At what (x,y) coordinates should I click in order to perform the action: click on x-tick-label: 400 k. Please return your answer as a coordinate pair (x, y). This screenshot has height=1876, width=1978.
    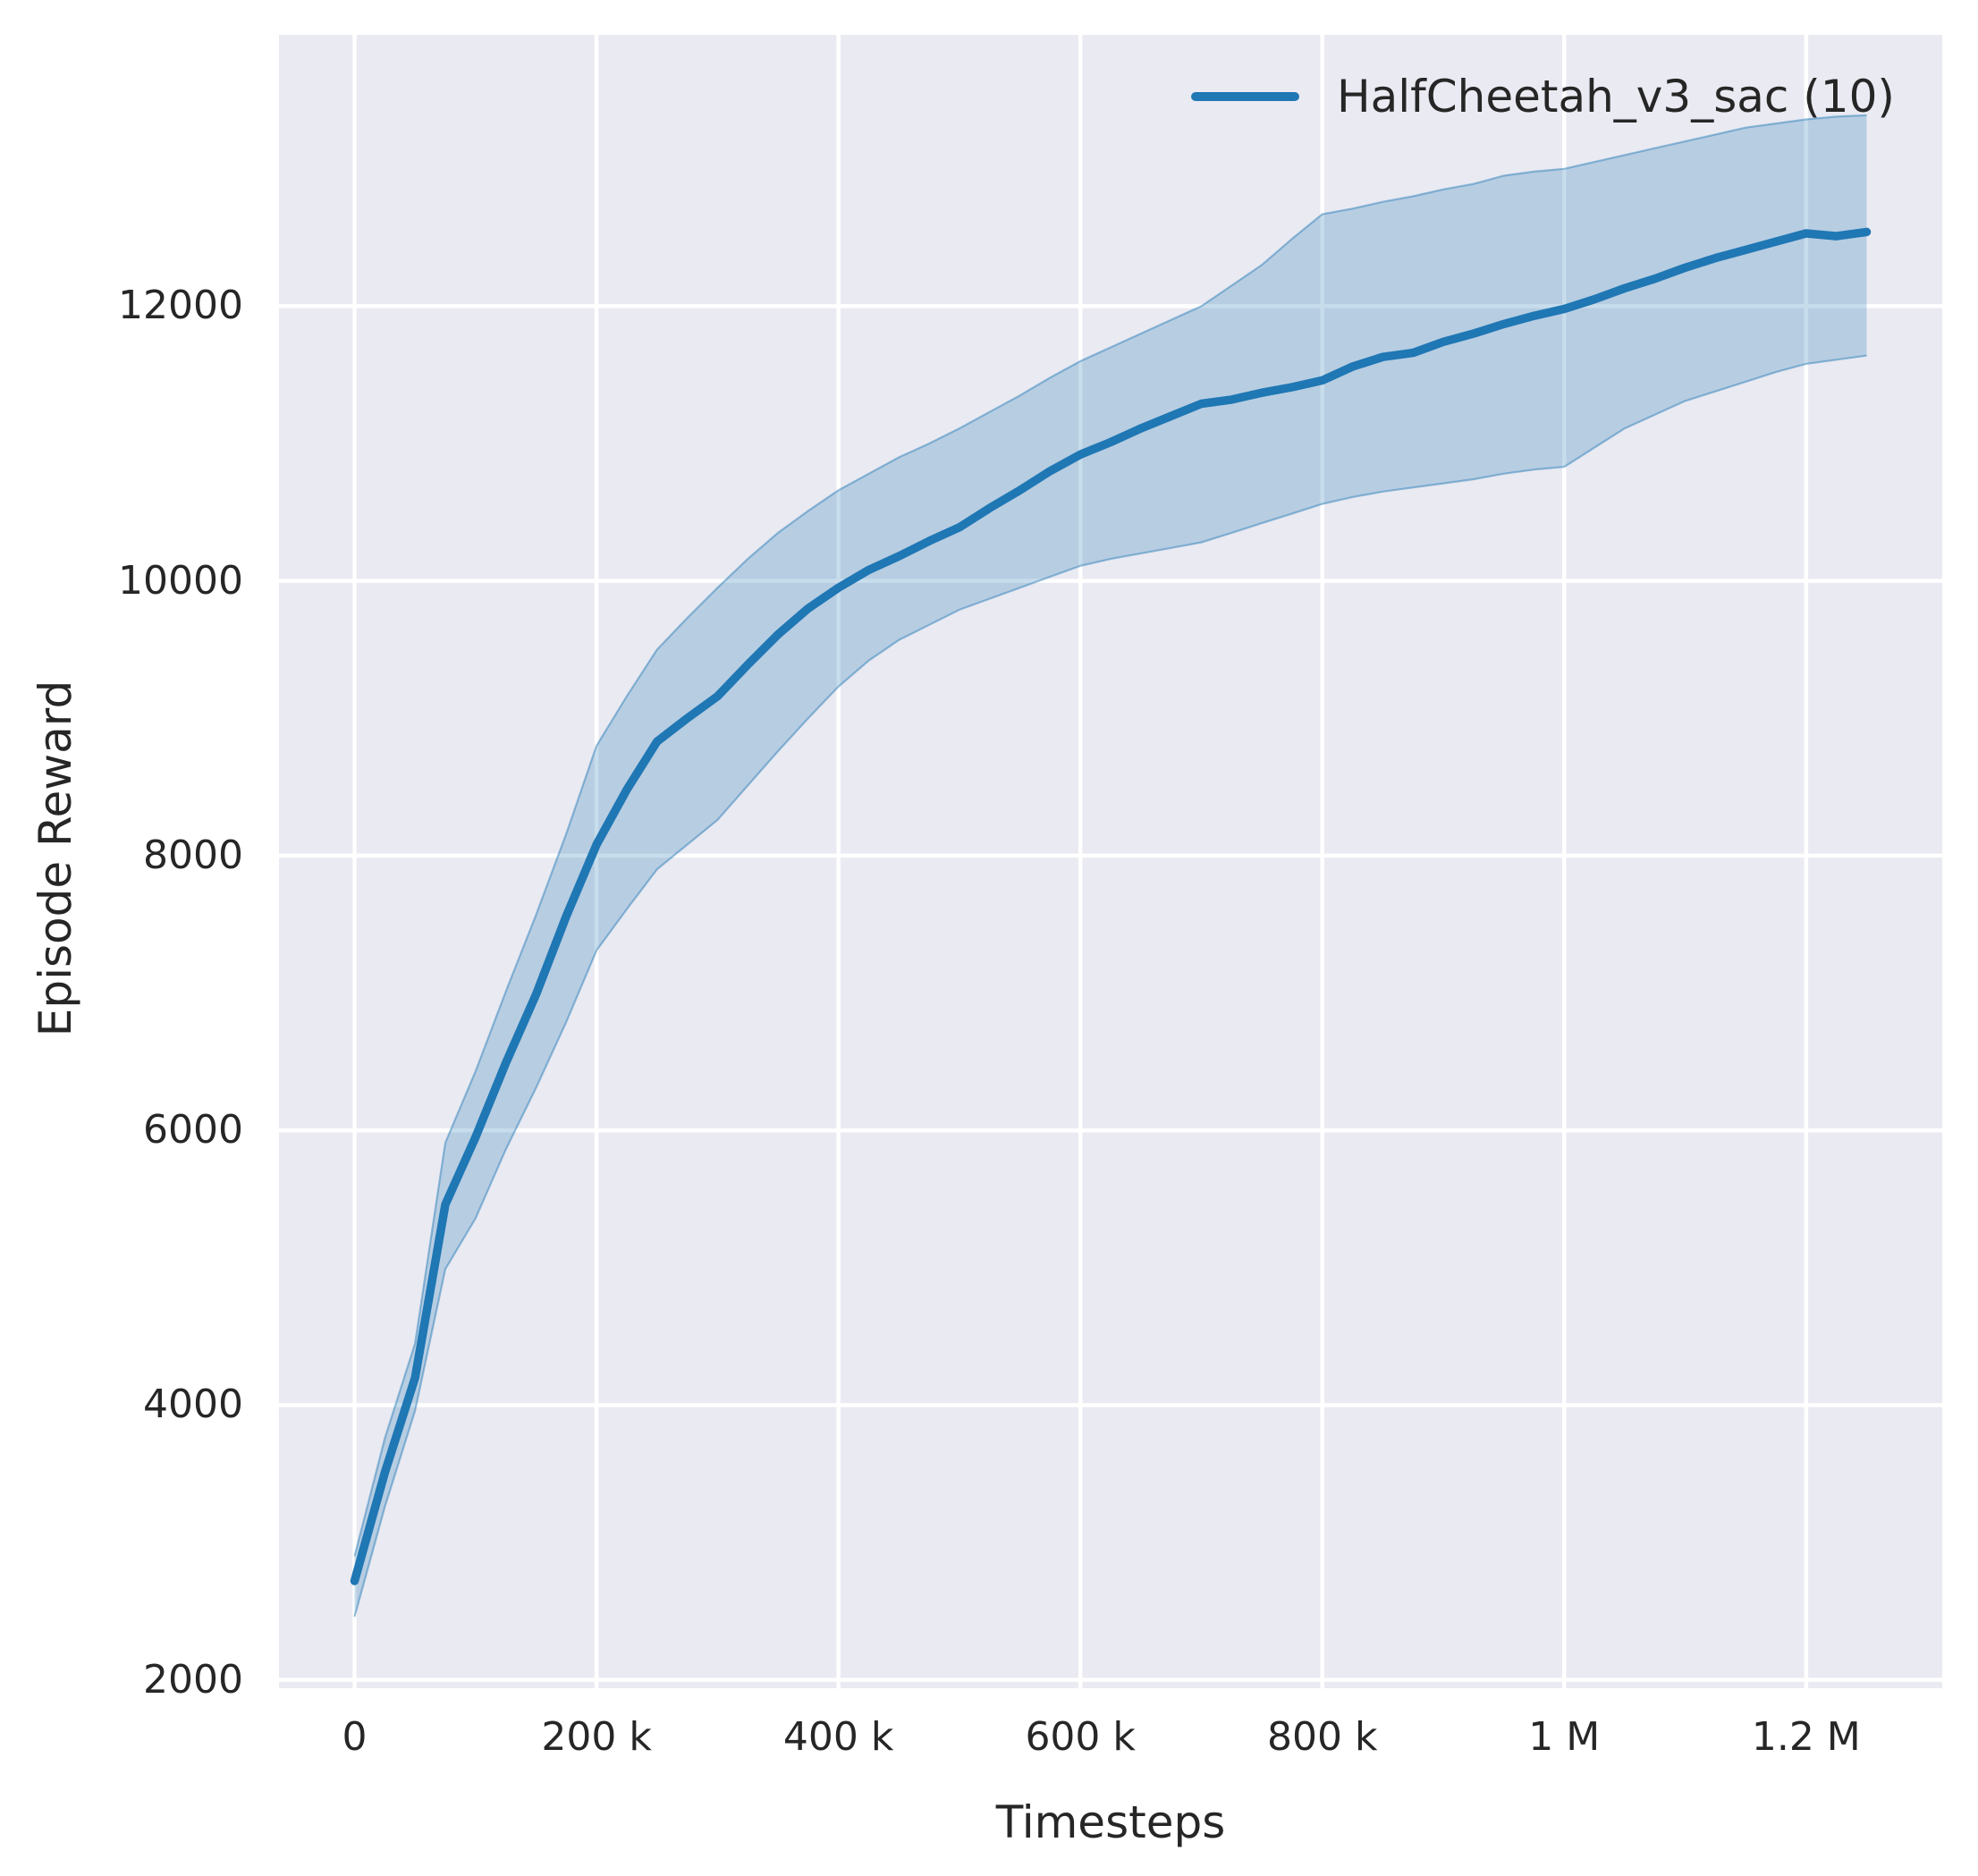
    Looking at the image, I should click on (838, 1737).